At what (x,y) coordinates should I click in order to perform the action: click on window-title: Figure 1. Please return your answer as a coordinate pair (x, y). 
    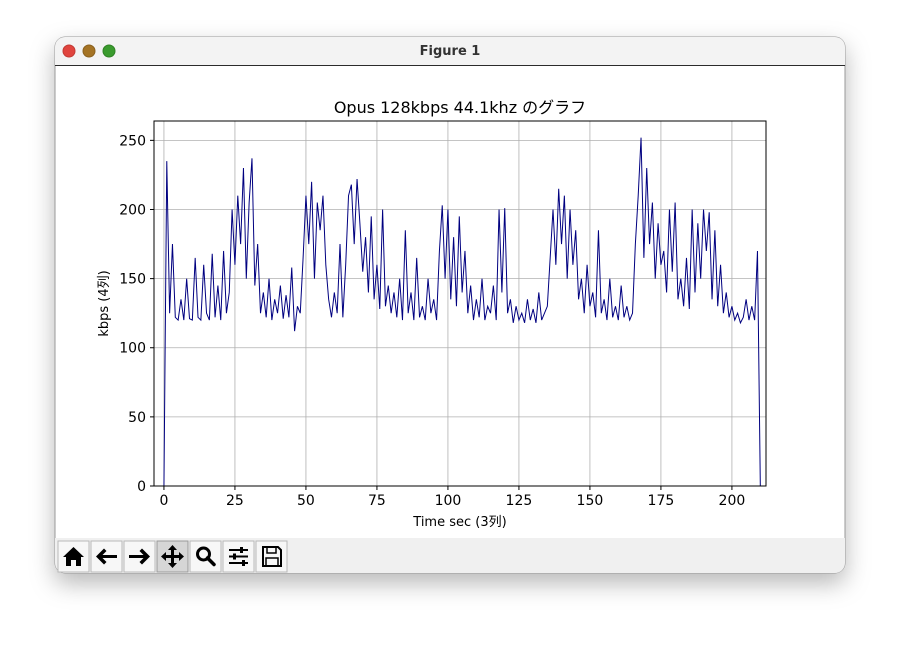
    Looking at the image, I should click on (450, 51).